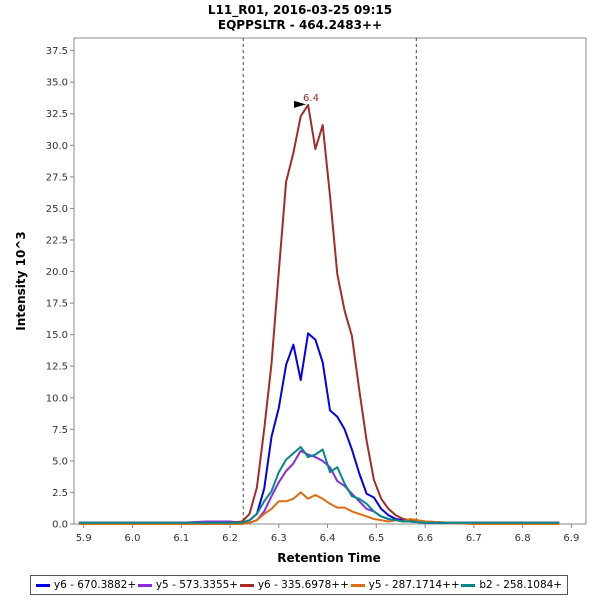  Describe the element at coordinates (57, 304) in the screenshot. I see `y-tick-label: 17.5` at that location.